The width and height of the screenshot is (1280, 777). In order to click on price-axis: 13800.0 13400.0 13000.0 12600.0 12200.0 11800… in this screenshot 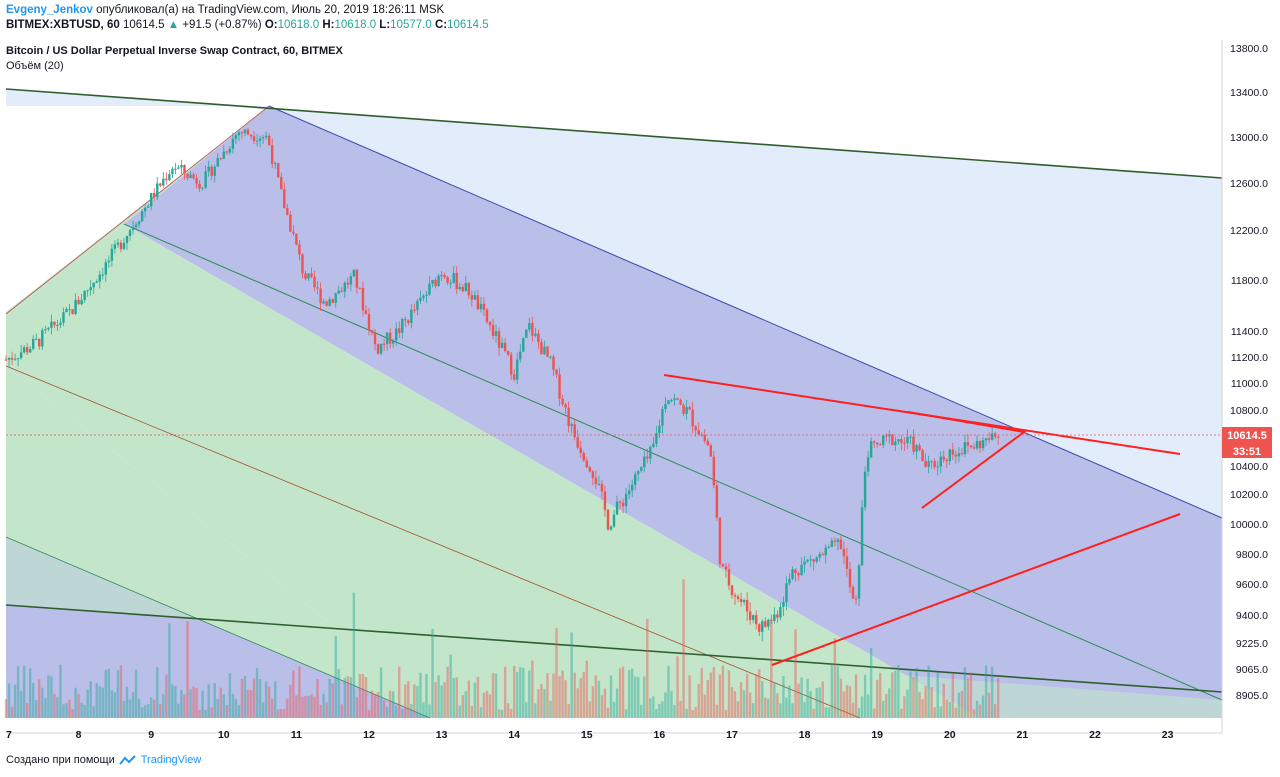, I will do `click(1249, 372)`.